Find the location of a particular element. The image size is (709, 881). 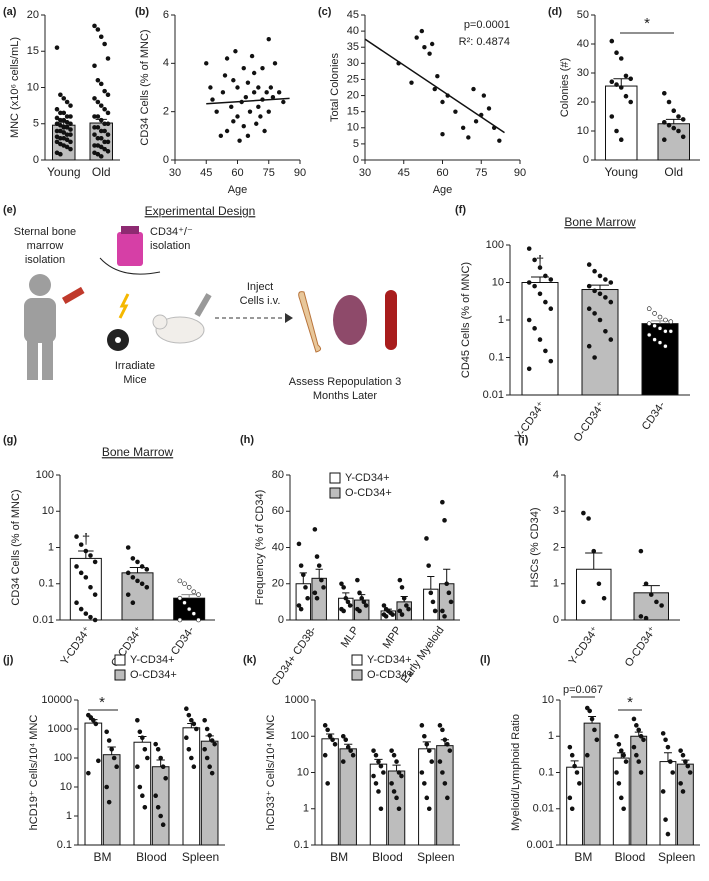

x-axis-label: Age is located at coordinates (238, 190).